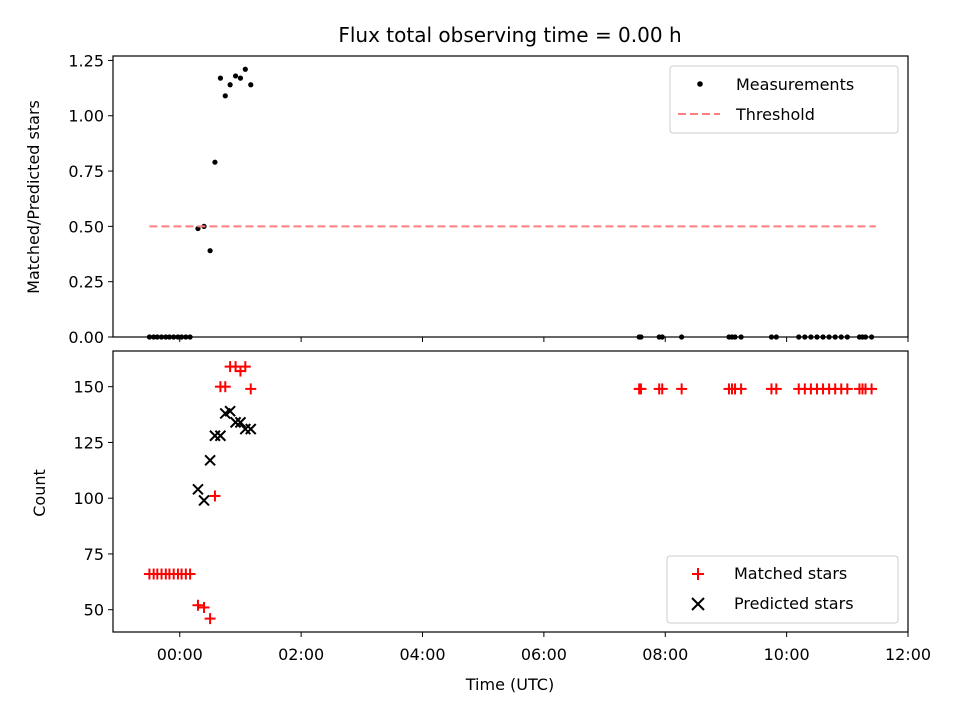 The image size is (960, 720). What do you see at coordinates (775, 114) in the screenshot?
I see `legend-threshold-label: Threshold` at bounding box center [775, 114].